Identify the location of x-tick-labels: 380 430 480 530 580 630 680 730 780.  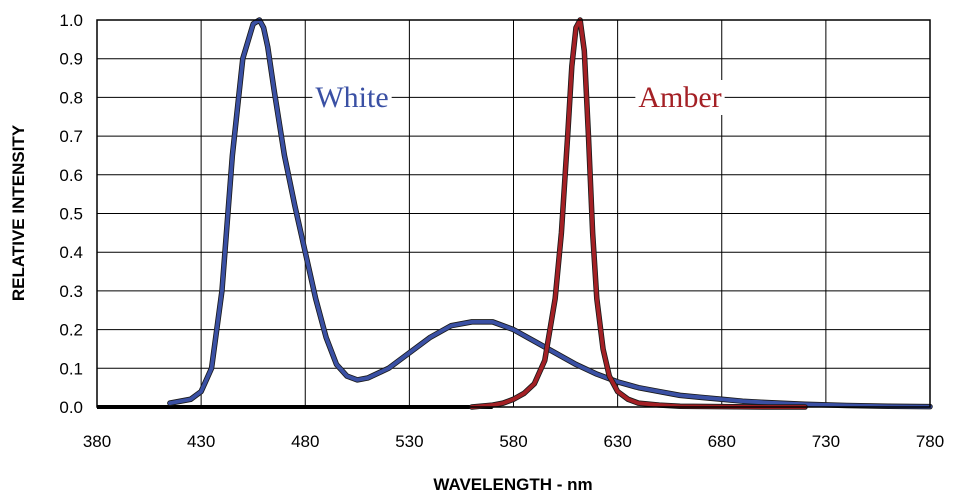
(513, 441).